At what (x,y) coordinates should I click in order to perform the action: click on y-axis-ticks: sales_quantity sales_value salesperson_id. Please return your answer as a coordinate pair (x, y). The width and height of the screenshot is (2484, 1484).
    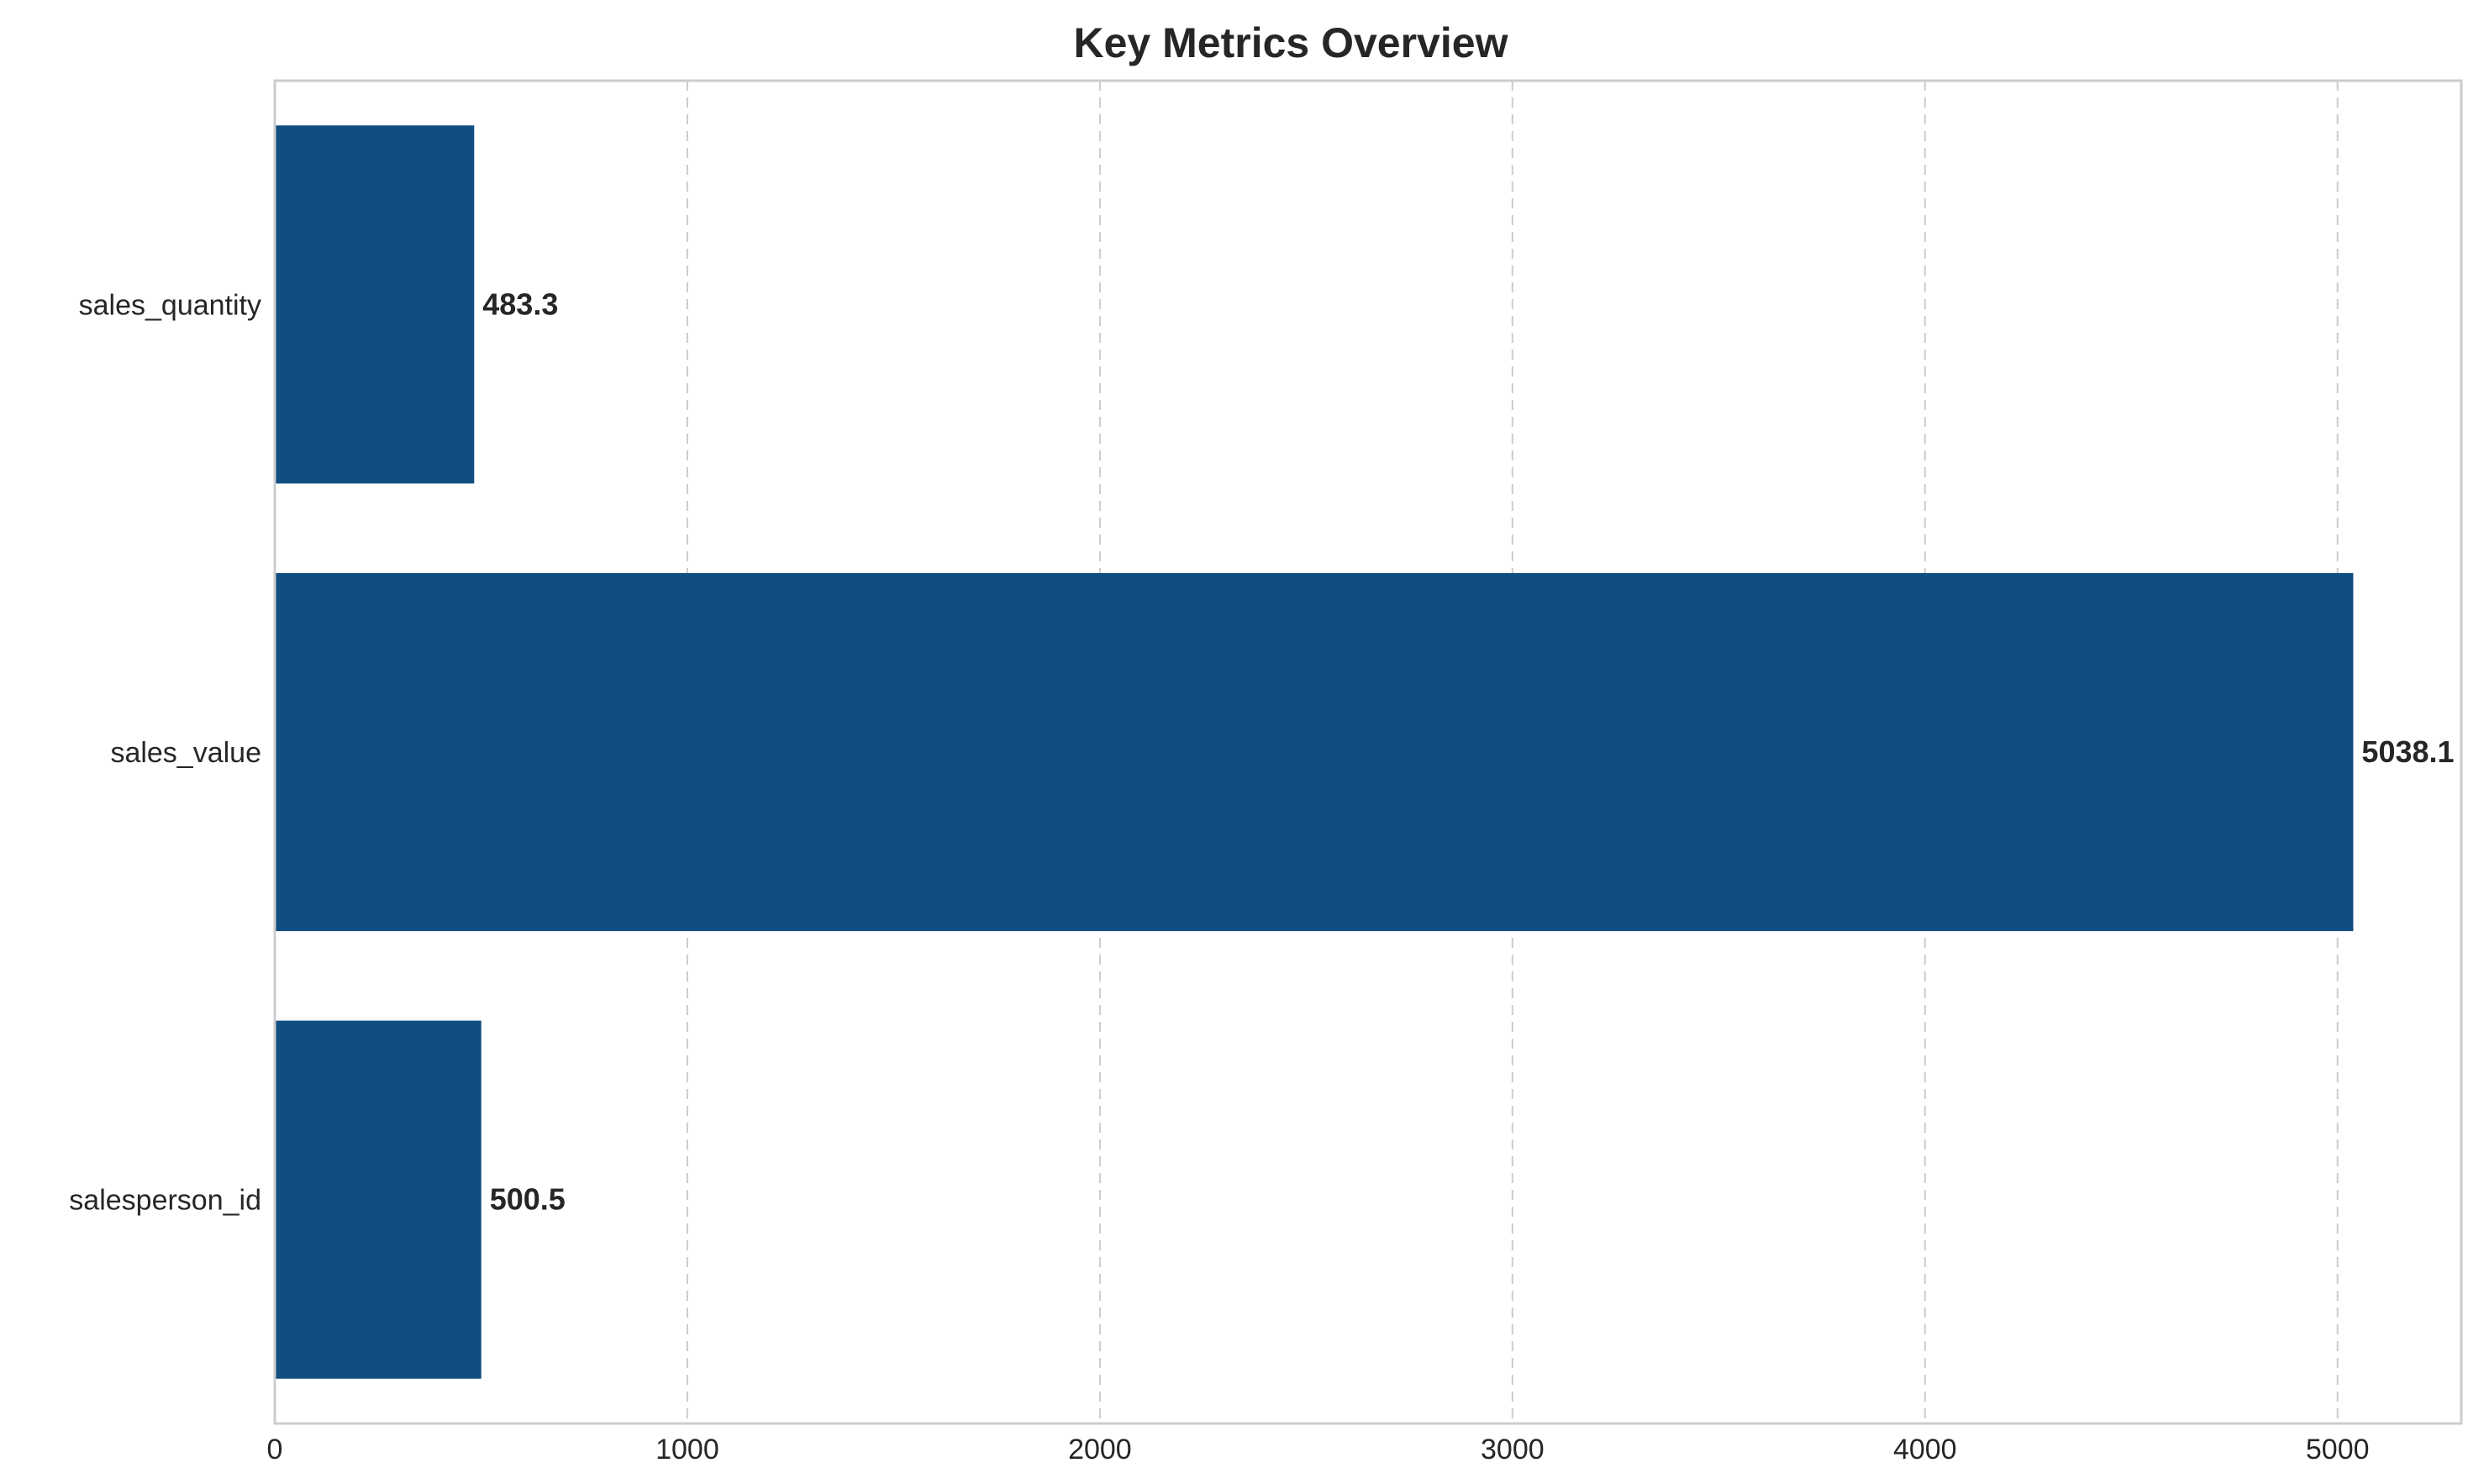
    Looking at the image, I should click on (165, 753).